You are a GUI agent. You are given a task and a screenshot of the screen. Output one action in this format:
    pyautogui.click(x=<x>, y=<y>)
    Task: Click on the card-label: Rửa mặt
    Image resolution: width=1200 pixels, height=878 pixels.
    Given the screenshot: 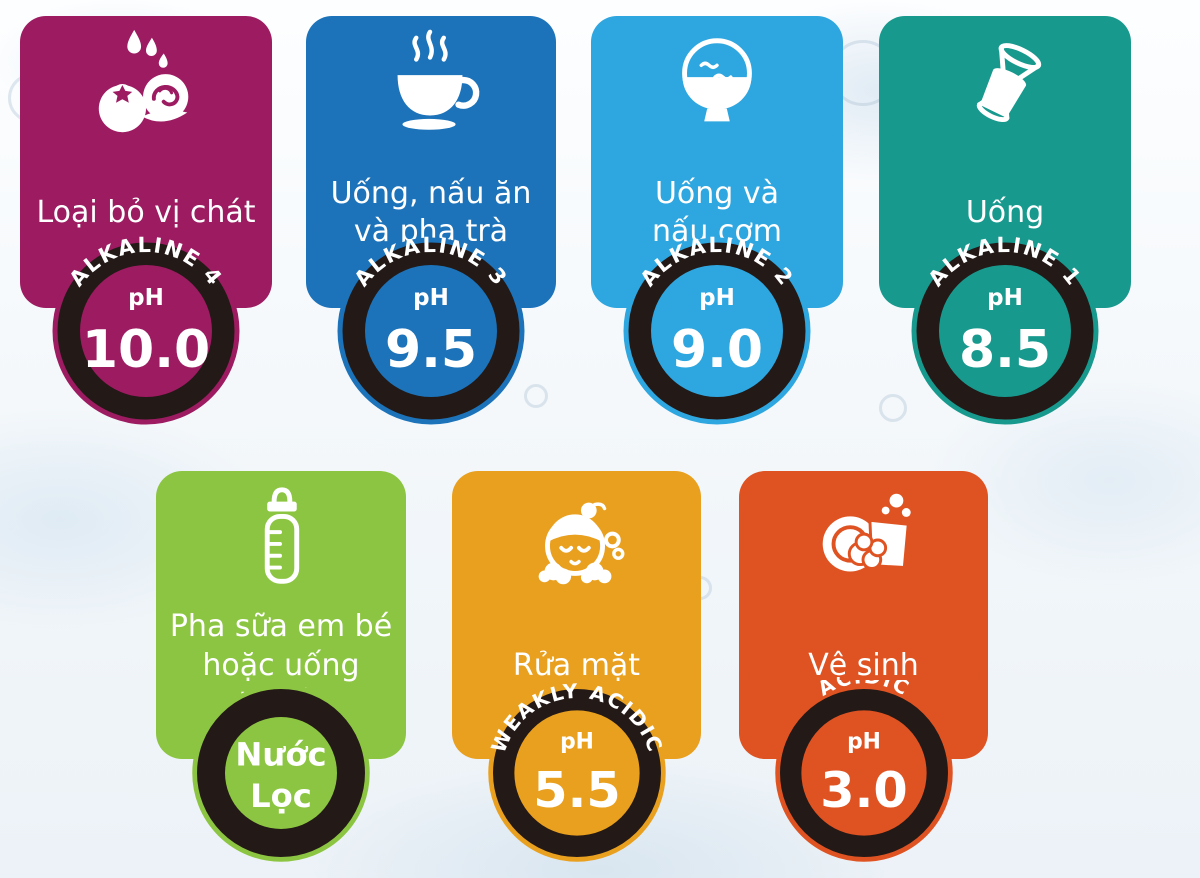 What is the action you would take?
    pyautogui.click(x=576, y=665)
    